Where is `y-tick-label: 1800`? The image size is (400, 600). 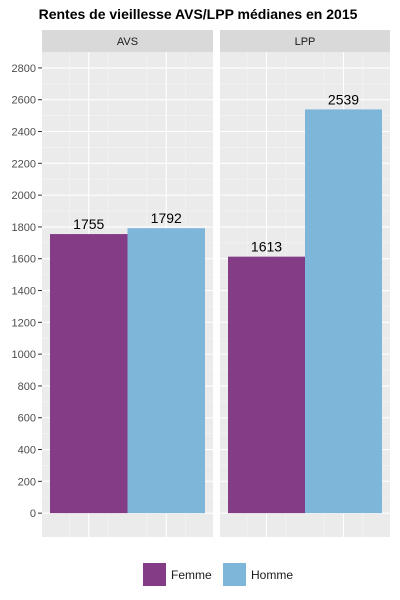
y-tick-label: 1800 is located at coordinates (24, 228).